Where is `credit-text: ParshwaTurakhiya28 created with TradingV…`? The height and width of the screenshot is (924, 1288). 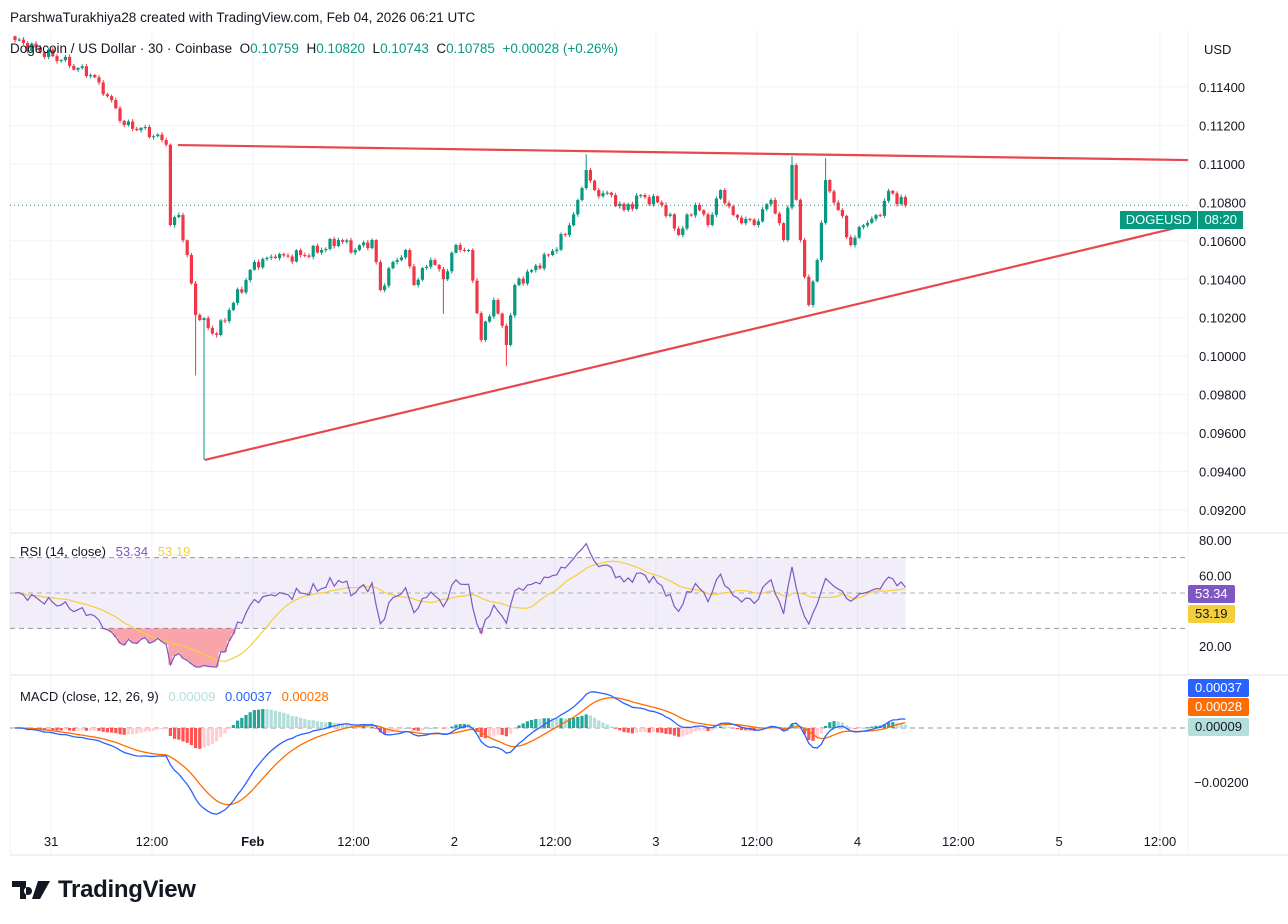 credit-text: ParshwaTurakhiya28 created with TradingV… is located at coordinates (243, 17).